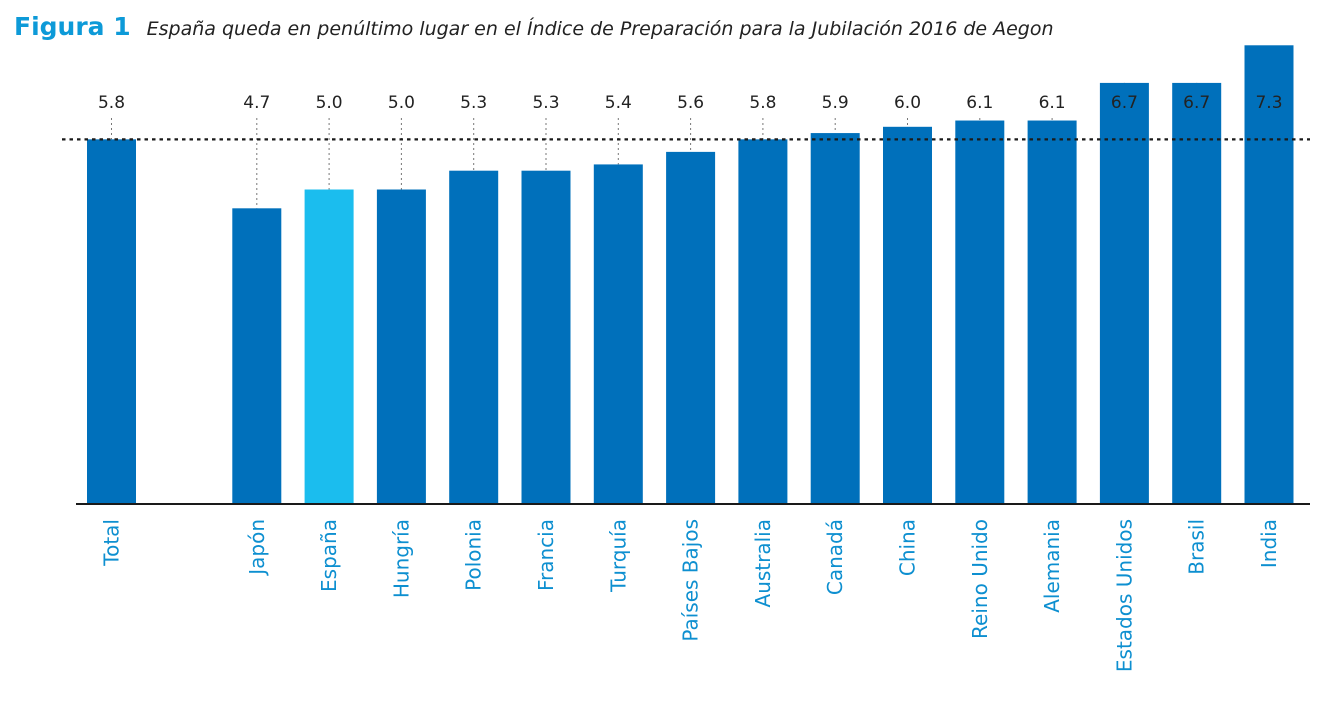  Describe the element at coordinates (980, 579) in the screenshot. I see `category-label: Reino Unido` at that location.